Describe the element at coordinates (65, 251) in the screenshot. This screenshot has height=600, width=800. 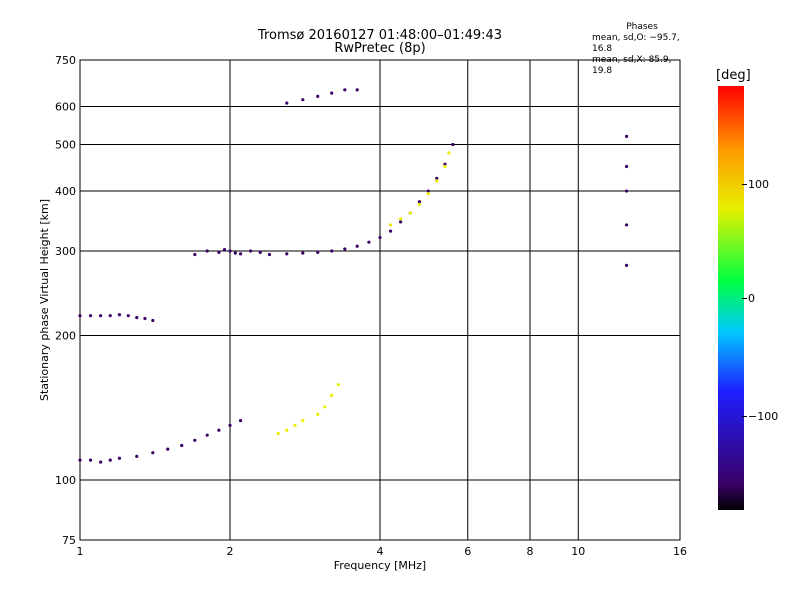
I see `y-tick-label: 300` at that location.